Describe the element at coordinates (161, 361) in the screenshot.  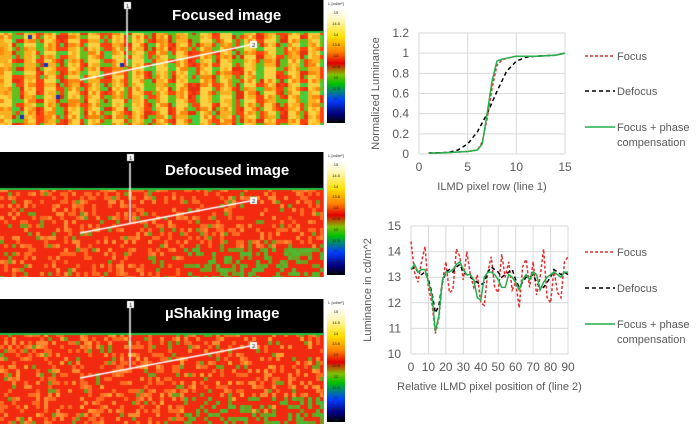
I see `shaking-heatmap` at that location.